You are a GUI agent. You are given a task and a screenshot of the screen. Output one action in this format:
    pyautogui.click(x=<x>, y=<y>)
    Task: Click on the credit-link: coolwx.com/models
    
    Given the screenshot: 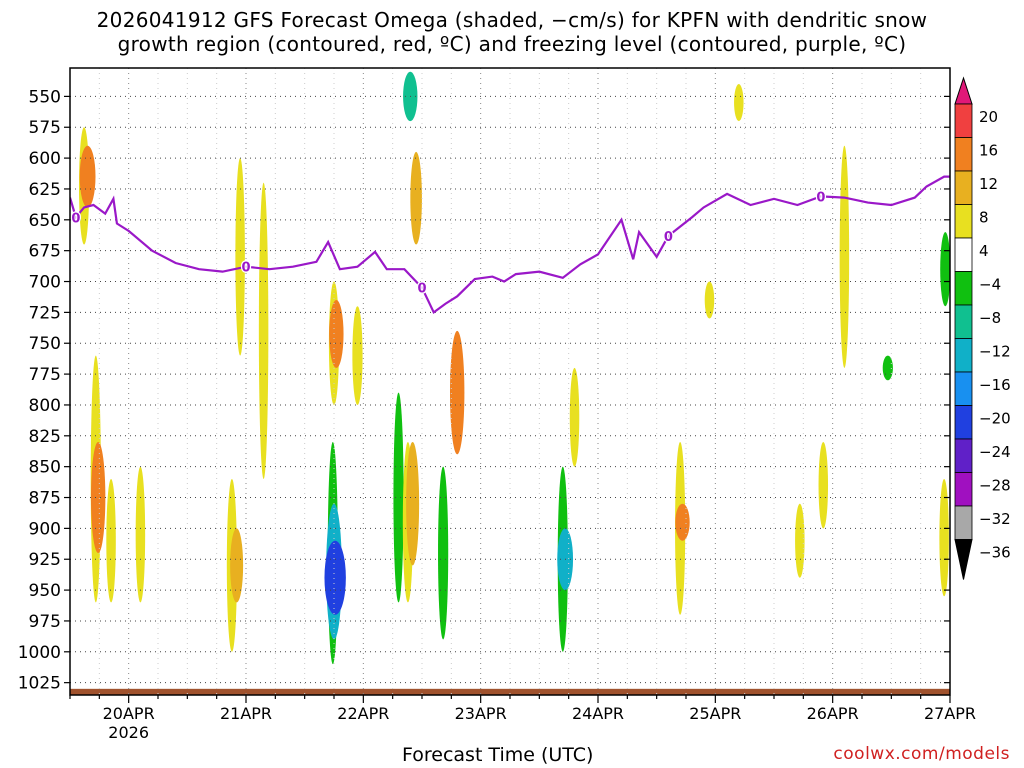 What is the action you would take?
    pyautogui.click(x=921, y=754)
    